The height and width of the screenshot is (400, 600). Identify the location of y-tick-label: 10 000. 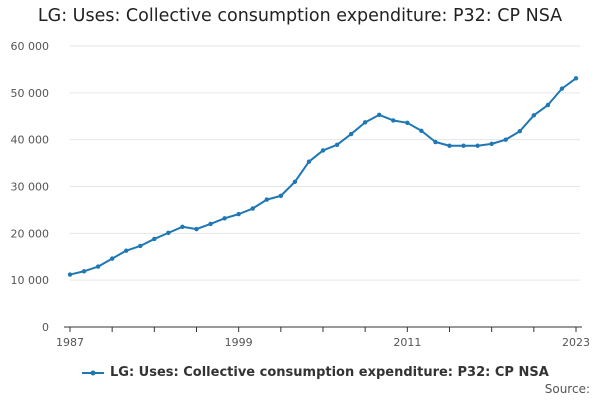
(30, 280).